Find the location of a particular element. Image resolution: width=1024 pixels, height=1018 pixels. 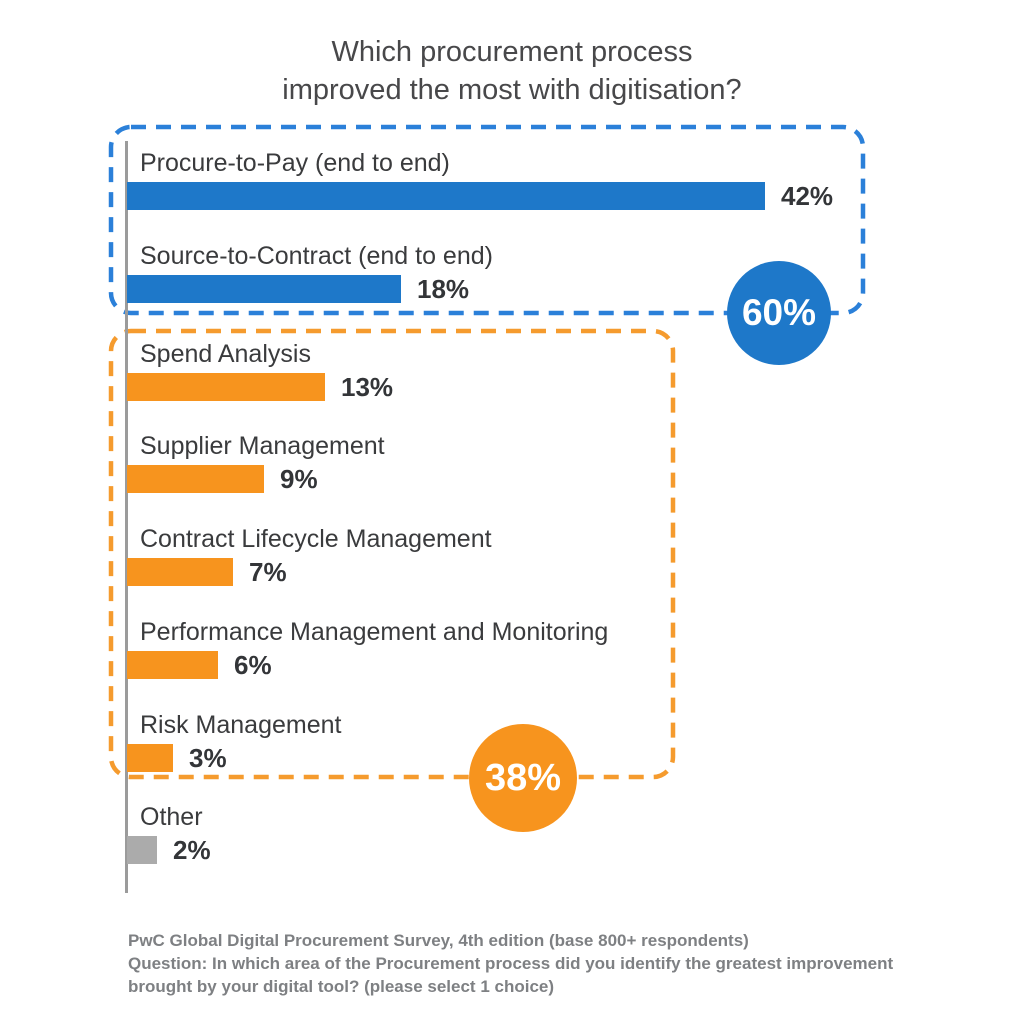

bar-label: Source-to-Contract (end to end) is located at coordinates (316, 256).